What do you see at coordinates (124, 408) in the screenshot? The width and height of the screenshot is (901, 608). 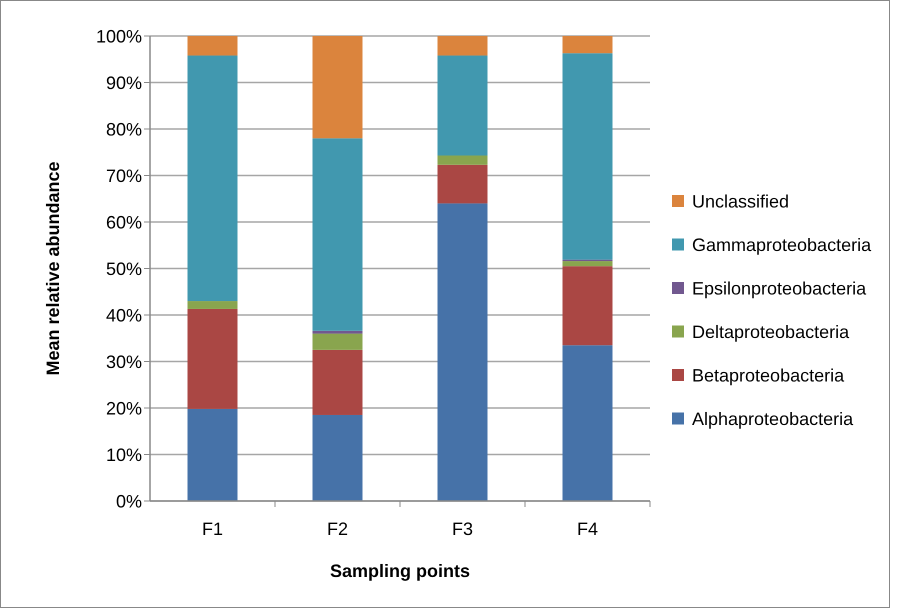 I see `y-tick-label: 20%` at bounding box center [124, 408].